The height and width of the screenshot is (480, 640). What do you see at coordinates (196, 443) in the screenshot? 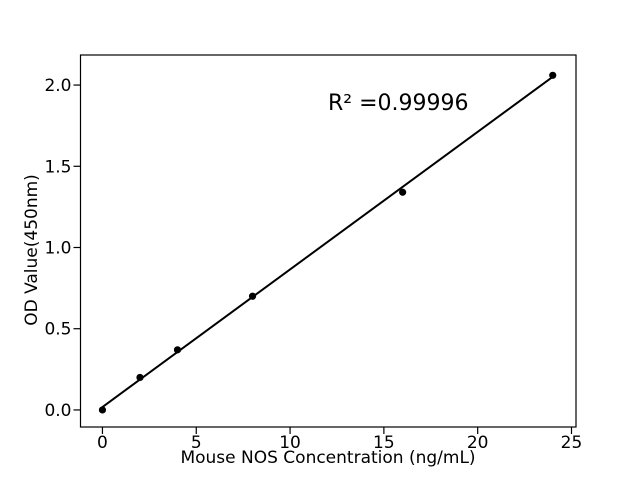
I see `x-tick-label: 5` at bounding box center [196, 443].